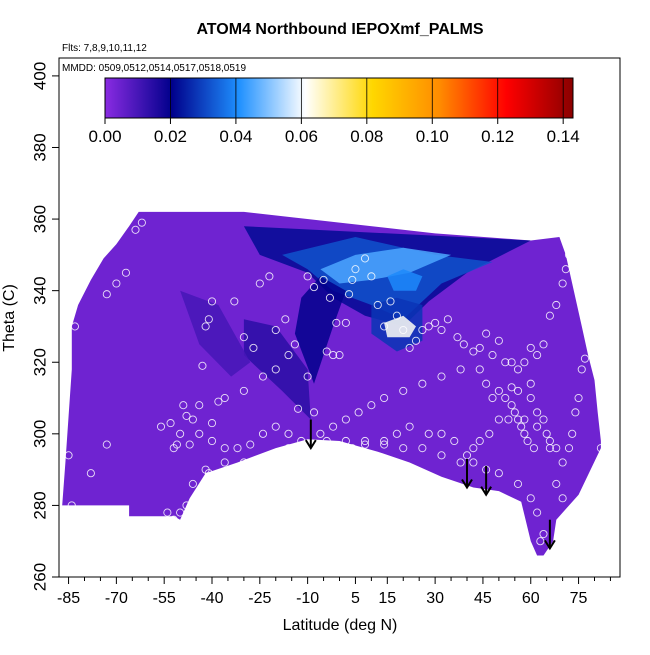 This screenshot has width=650, height=655. I want to click on x-tick-label: 75, so click(579, 598).